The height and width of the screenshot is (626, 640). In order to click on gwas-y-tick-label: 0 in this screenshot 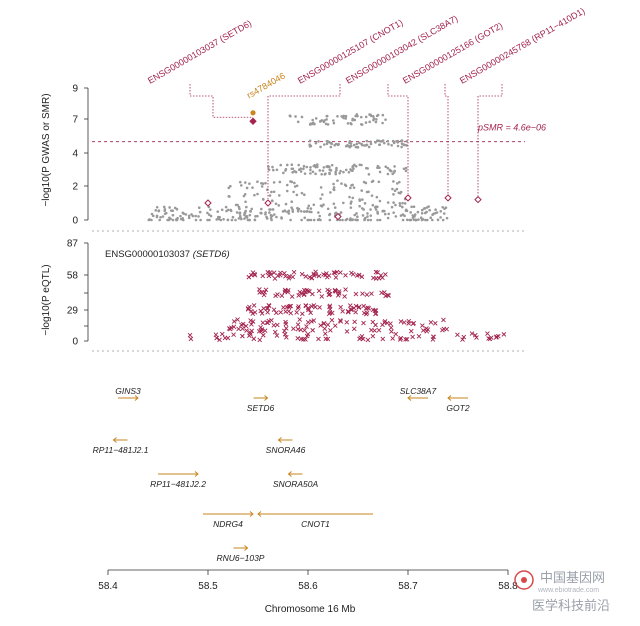, I will do `click(75, 221)`.